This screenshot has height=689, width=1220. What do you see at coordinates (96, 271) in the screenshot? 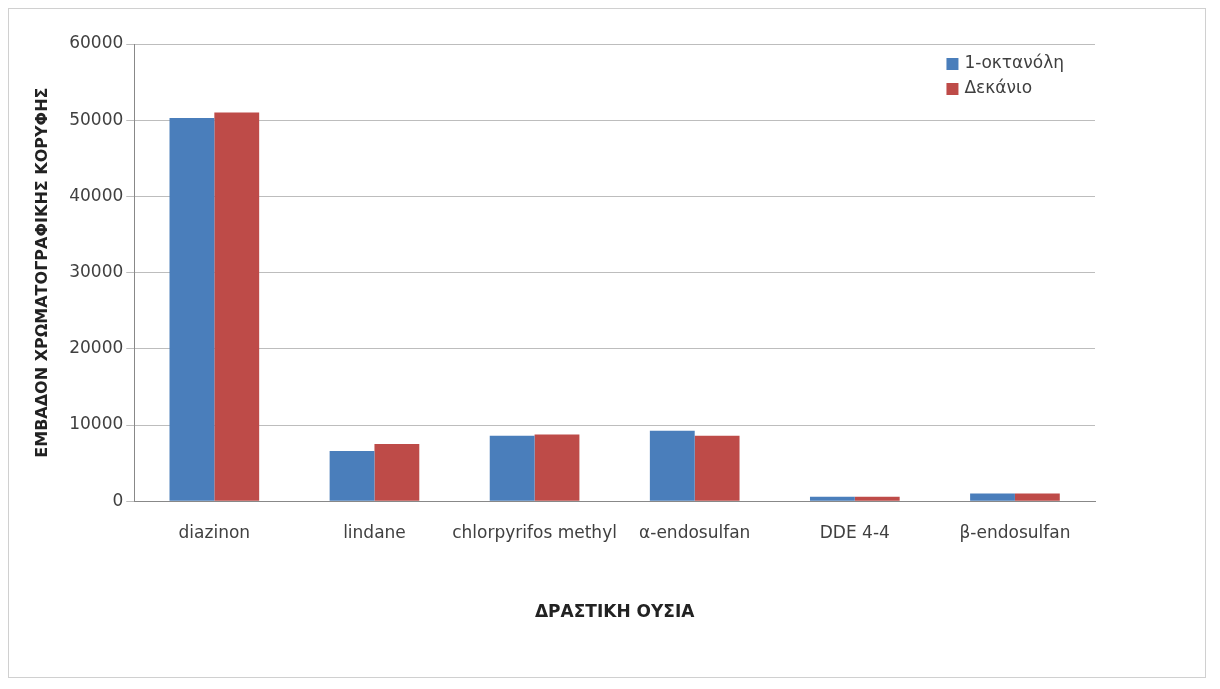
I see `y-tick-label: 30000` at bounding box center [96, 271].